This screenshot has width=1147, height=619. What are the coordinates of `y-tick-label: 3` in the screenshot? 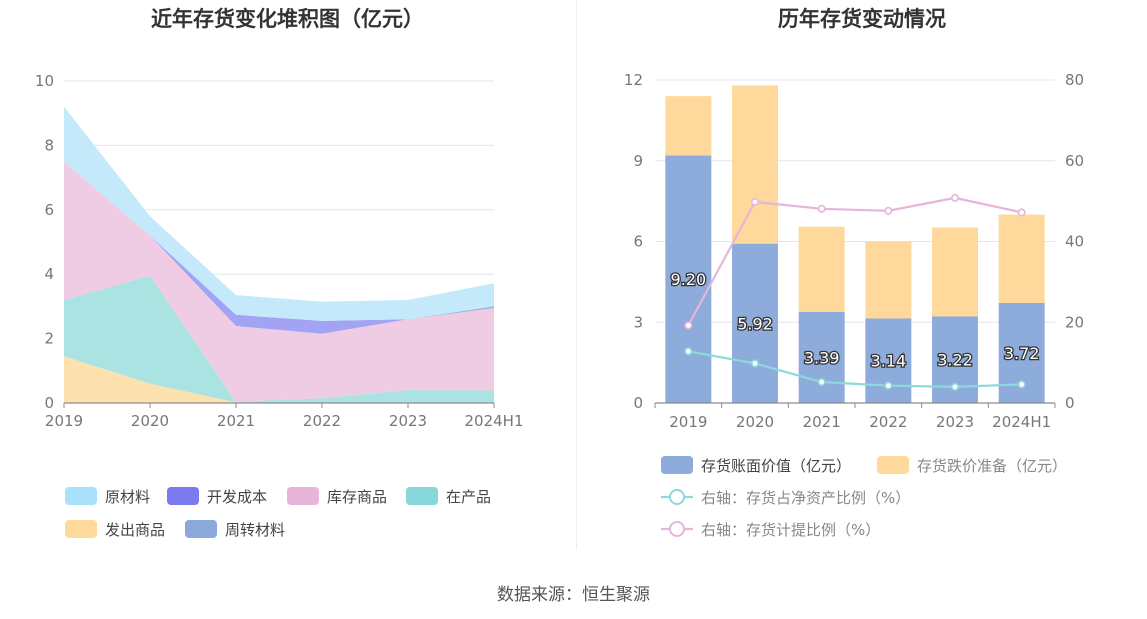 It's located at (638, 322).